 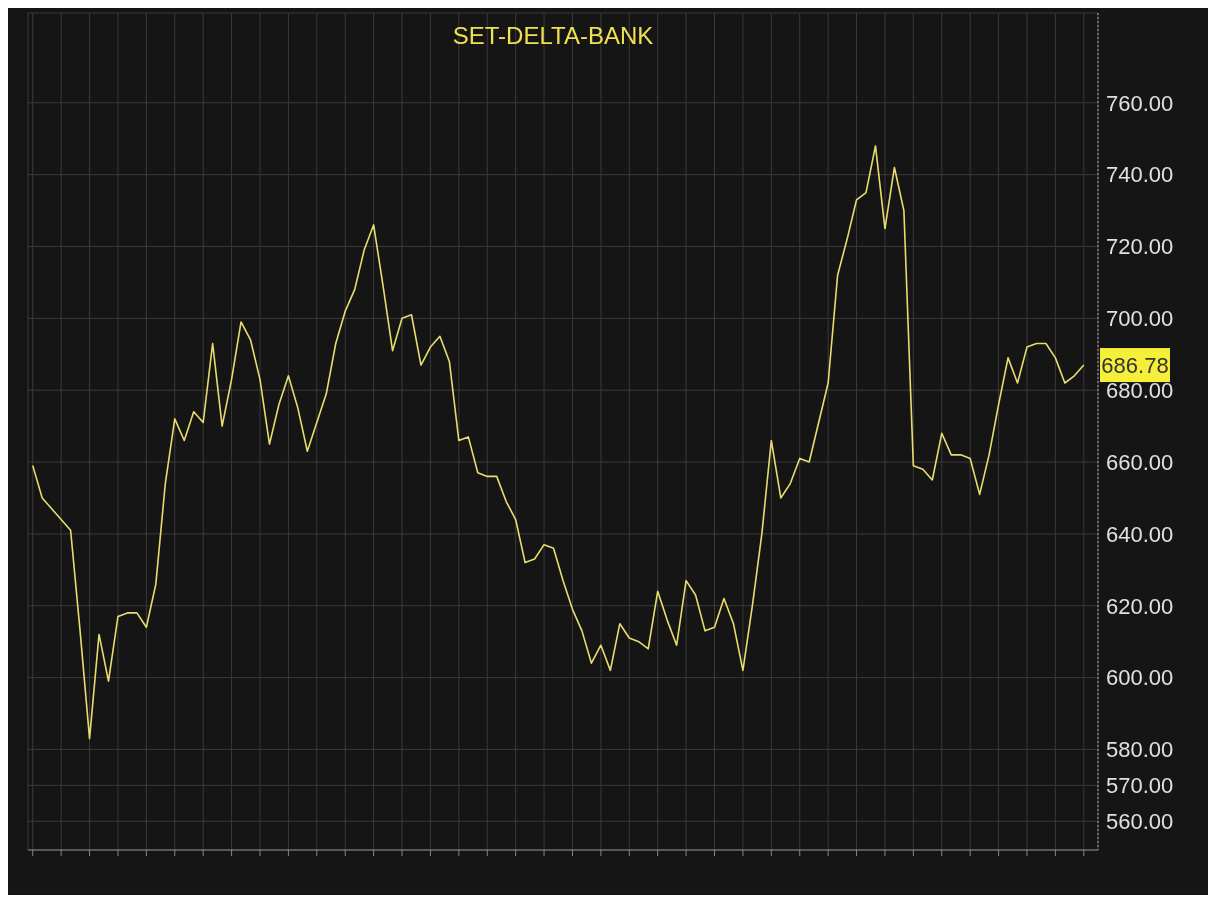 I want to click on y-tick-label: 740.00, so click(x=1140, y=175).